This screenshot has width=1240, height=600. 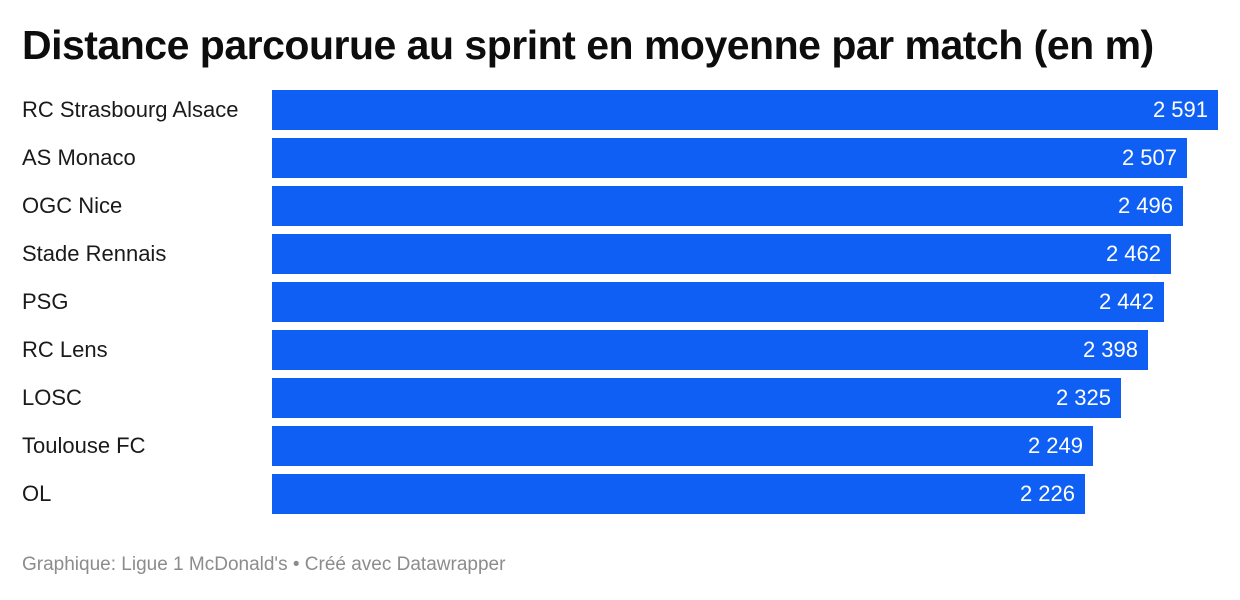 I want to click on value-label: 2 325, so click(x=1083, y=397).